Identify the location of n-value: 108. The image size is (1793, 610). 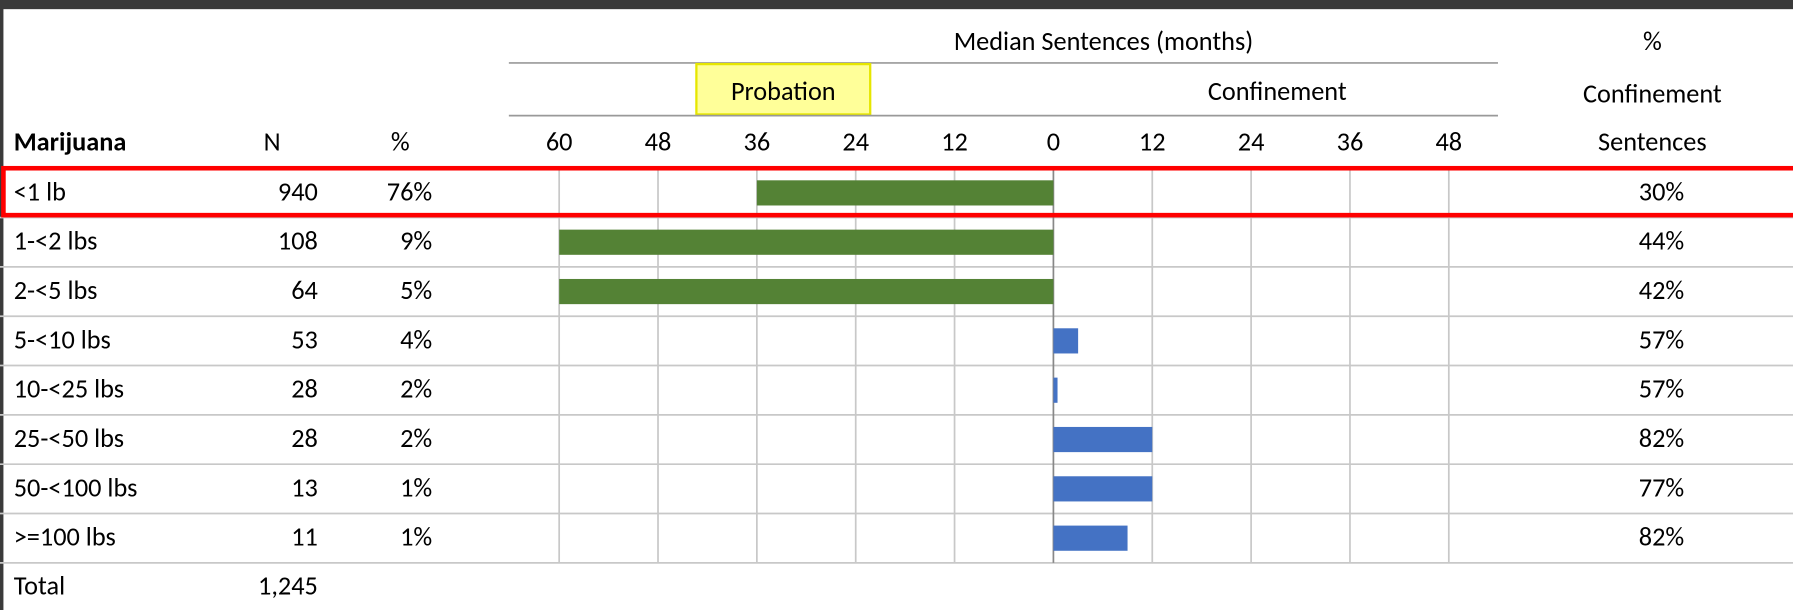
(298, 242).